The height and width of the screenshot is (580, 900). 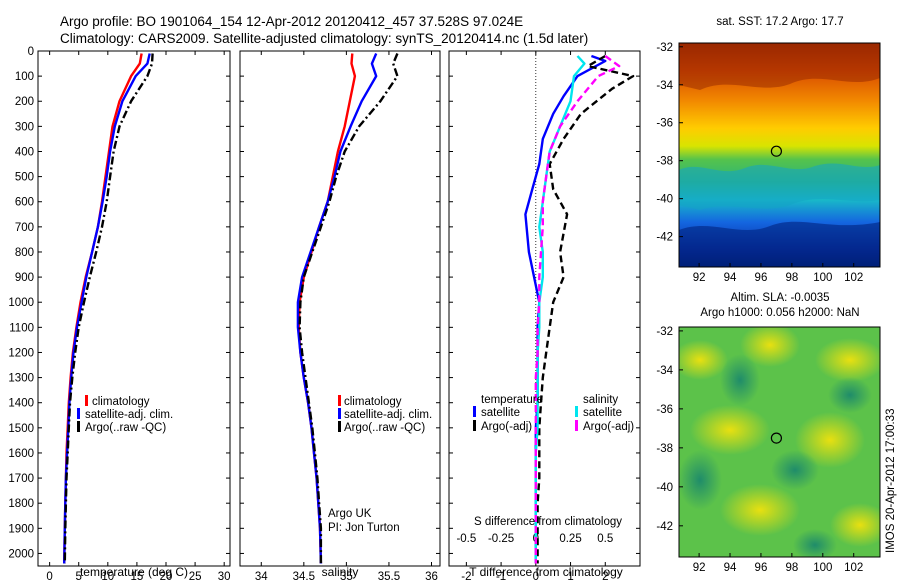 I want to click on difference-x-ticks: -2 -1 0 1 2, so click(x=534, y=315).